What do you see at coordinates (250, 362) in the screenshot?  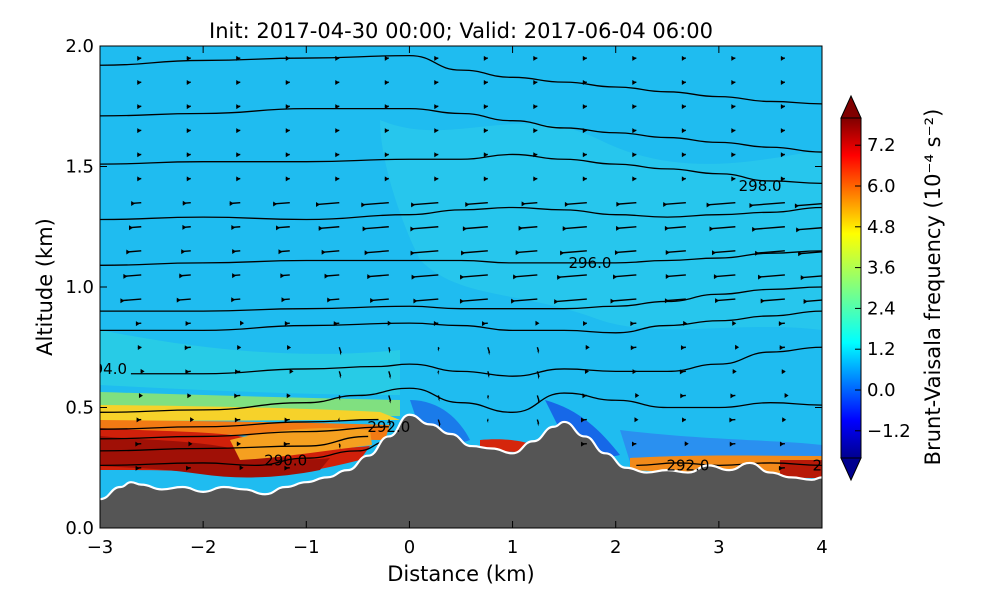 I see `field-cyan-band` at bounding box center [250, 362].